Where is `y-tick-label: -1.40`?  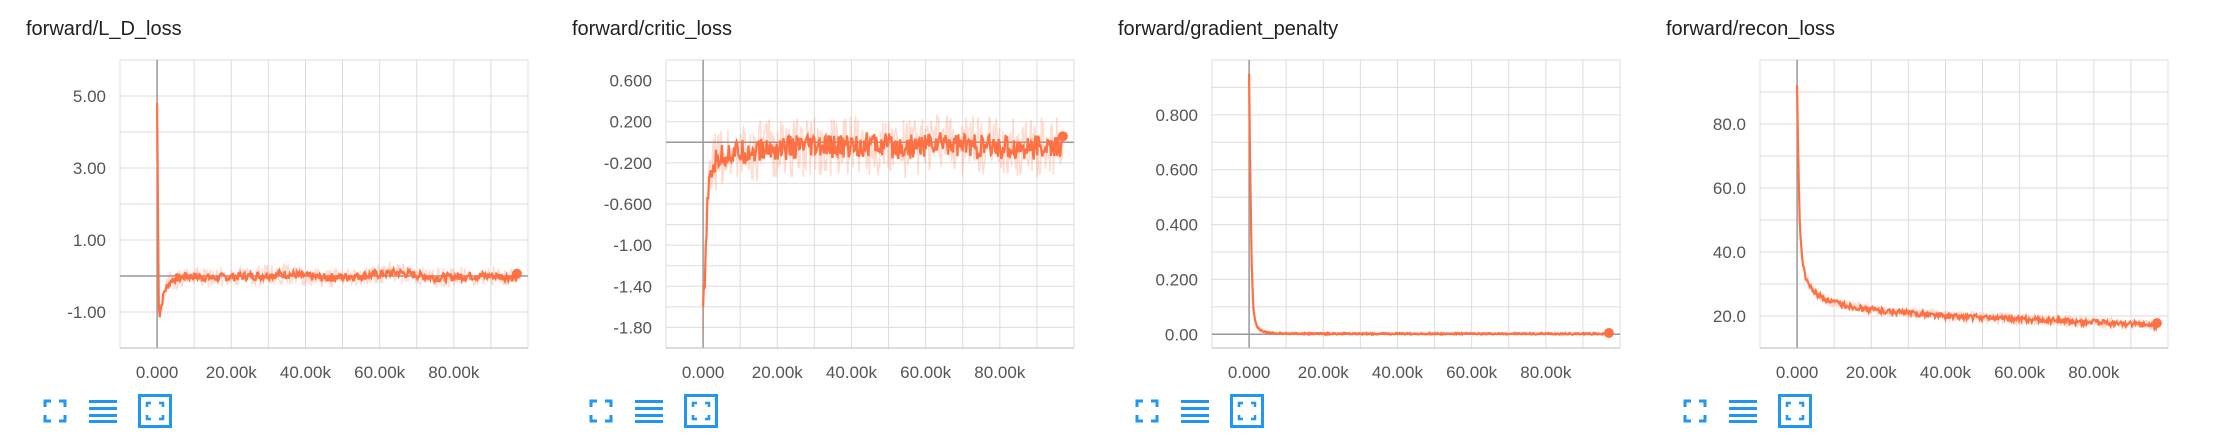 y-tick-label: -1.40 is located at coordinates (632, 286).